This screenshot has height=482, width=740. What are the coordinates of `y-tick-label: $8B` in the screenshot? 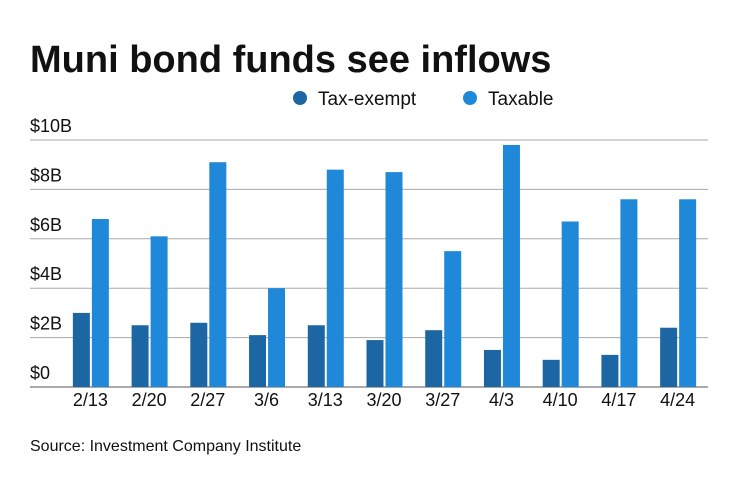 It's located at (46, 175).